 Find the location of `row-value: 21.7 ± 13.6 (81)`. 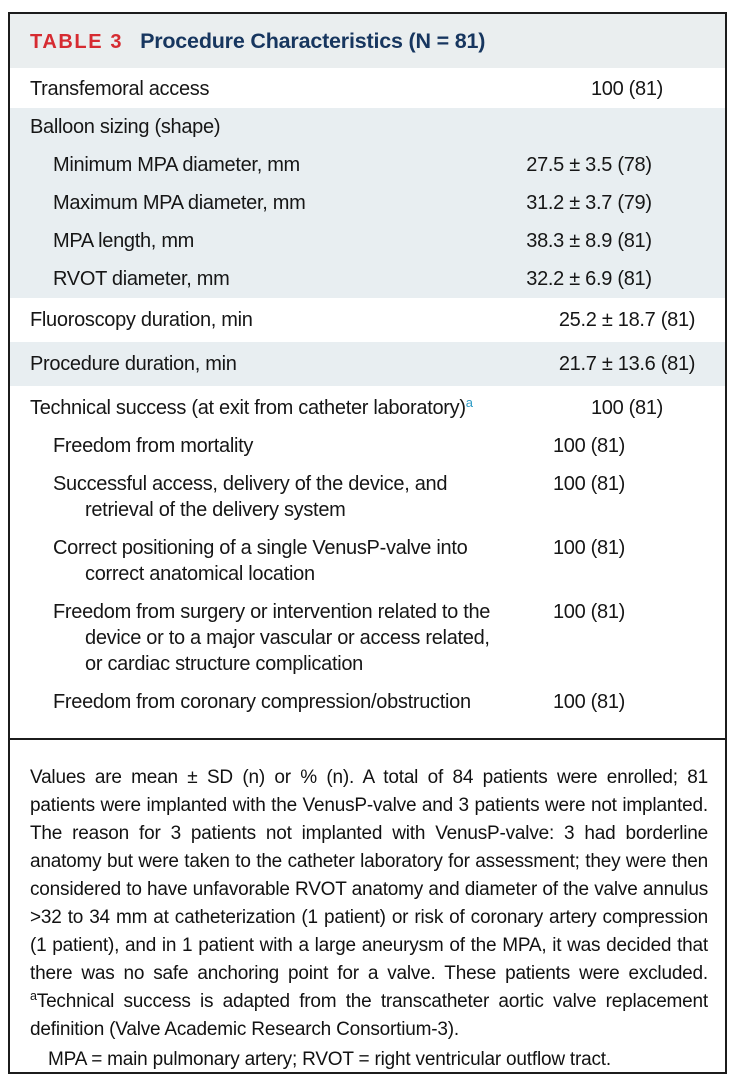

row-value: 21.7 ± 13.6 (81) is located at coordinates (627, 364).